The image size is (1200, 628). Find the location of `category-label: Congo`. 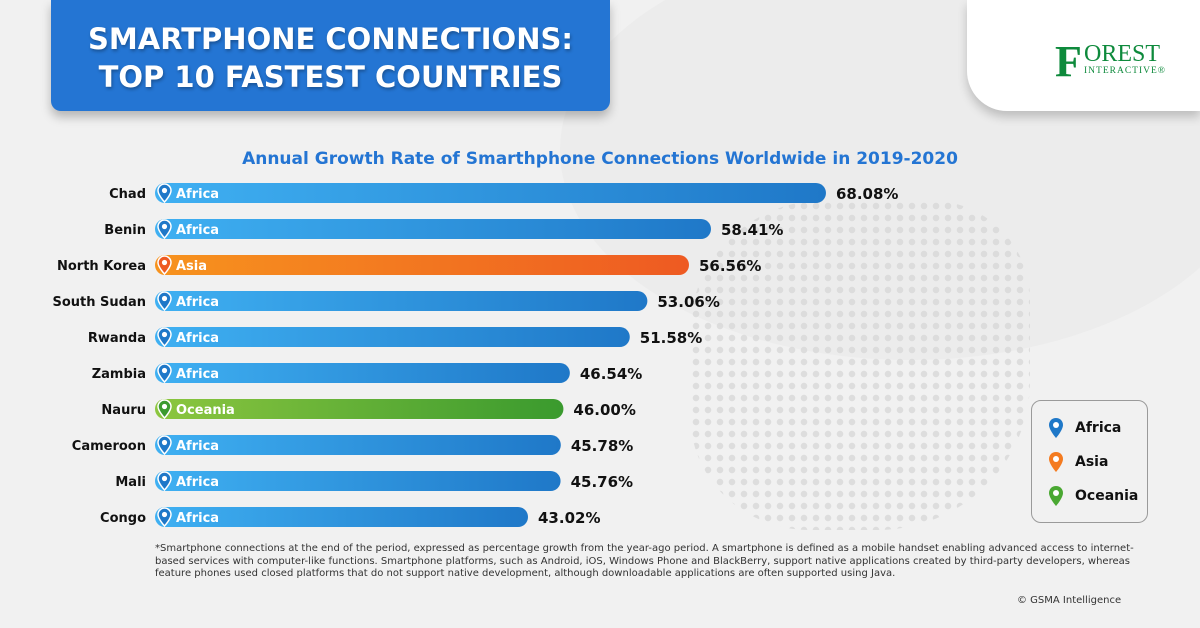

category-label: Congo is located at coordinates (123, 518).